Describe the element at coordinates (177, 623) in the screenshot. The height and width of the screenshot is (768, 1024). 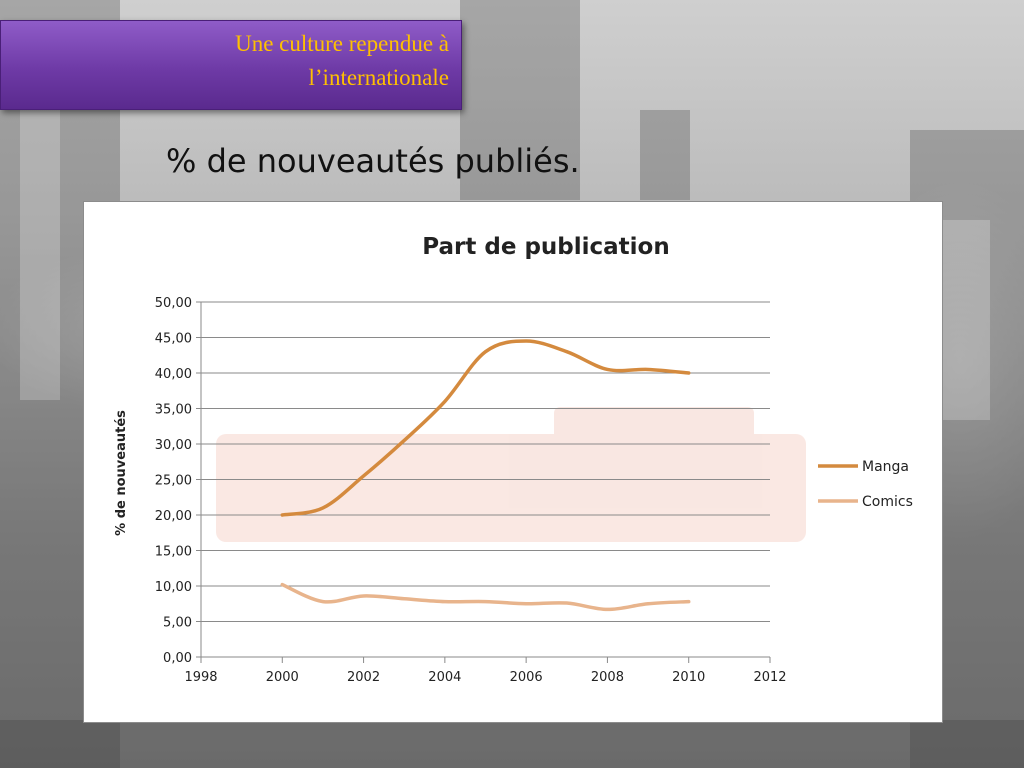
I see `y-tick-label: 5,00` at that location.